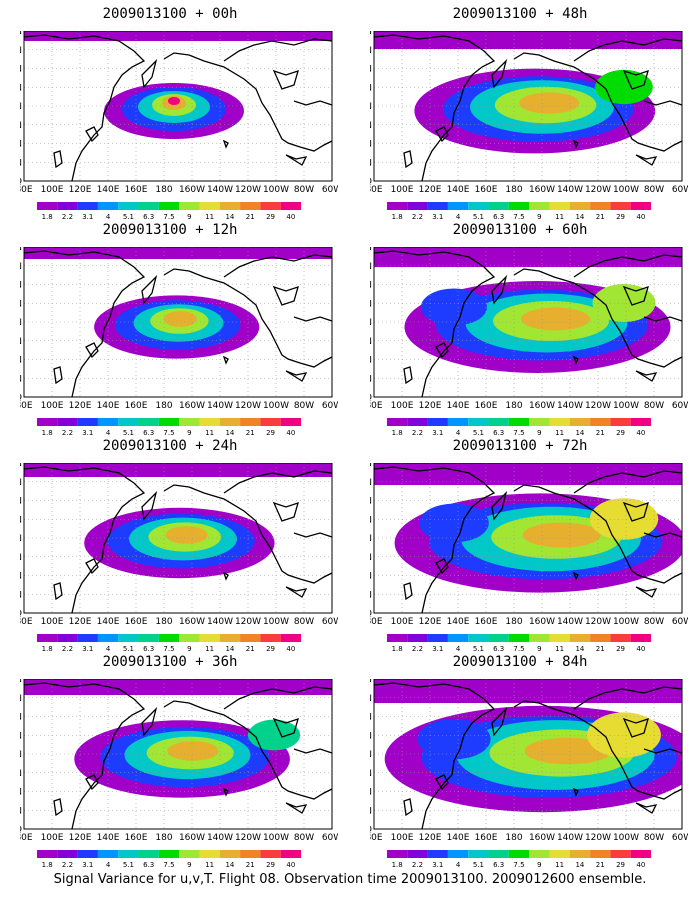  What do you see at coordinates (220, 838) in the screenshot?
I see `lon-tick-label: 140W` at bounding box center [220, 838].